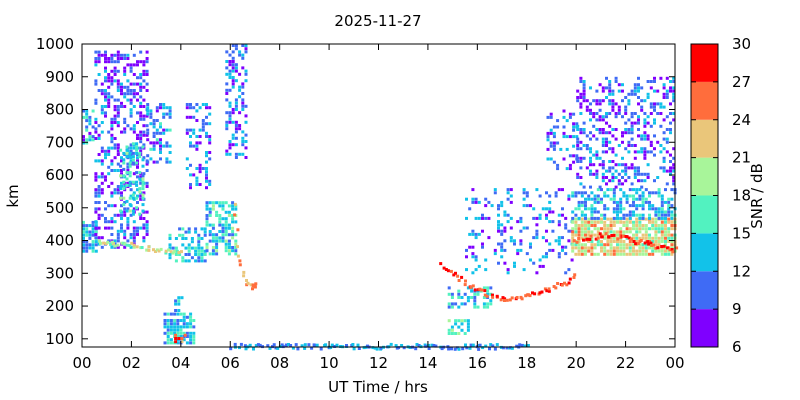 This screenshot has width=800, height=400. I want to click on x-tick-label: 20, so click(576, 363).